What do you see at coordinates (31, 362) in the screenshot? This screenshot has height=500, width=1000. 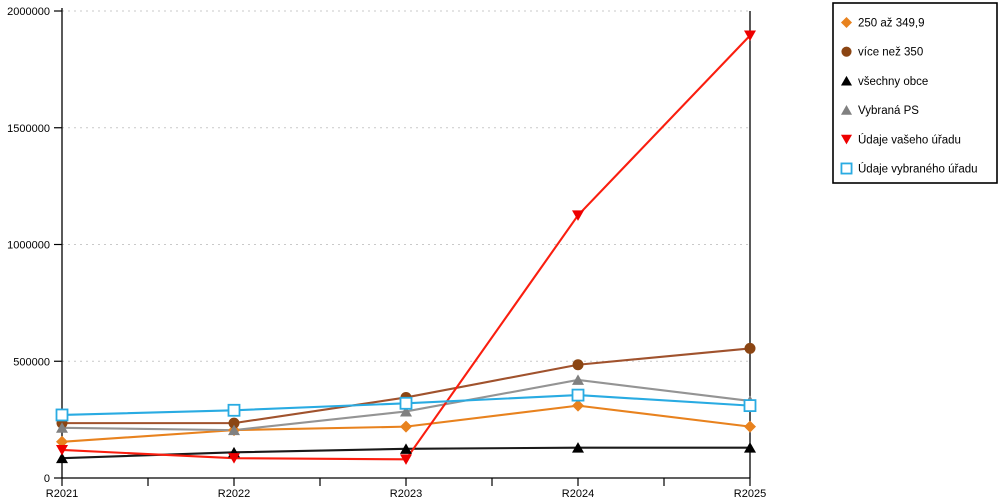 I see `y-tick-label: 500000` at bounding box center [31, 362].